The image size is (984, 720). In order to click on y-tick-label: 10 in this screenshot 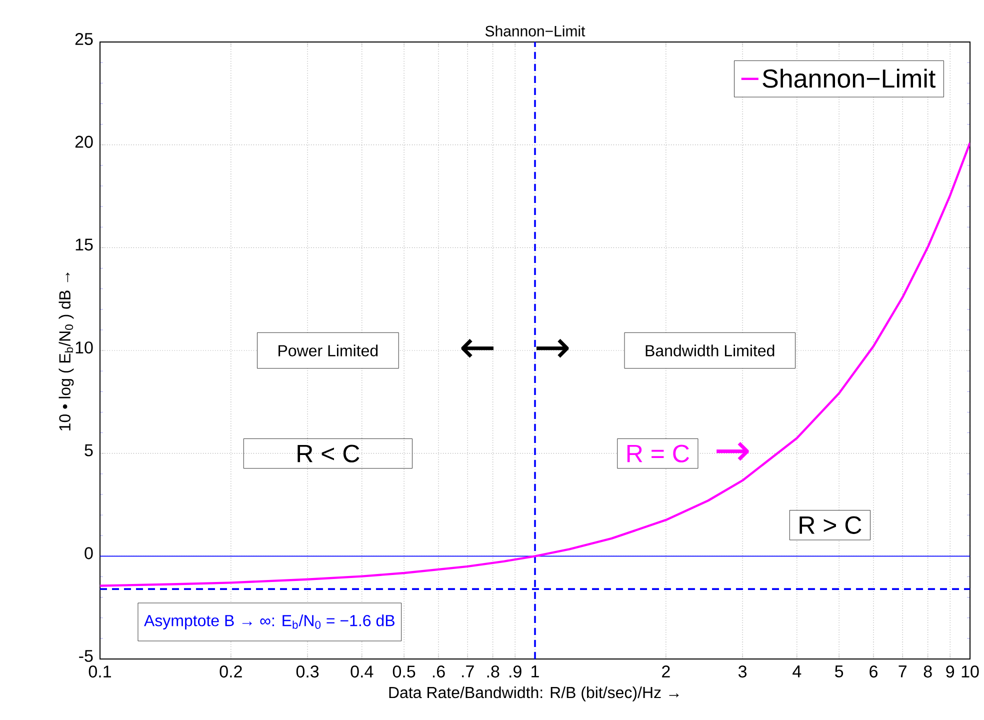, I will do `click(84, 347)`.